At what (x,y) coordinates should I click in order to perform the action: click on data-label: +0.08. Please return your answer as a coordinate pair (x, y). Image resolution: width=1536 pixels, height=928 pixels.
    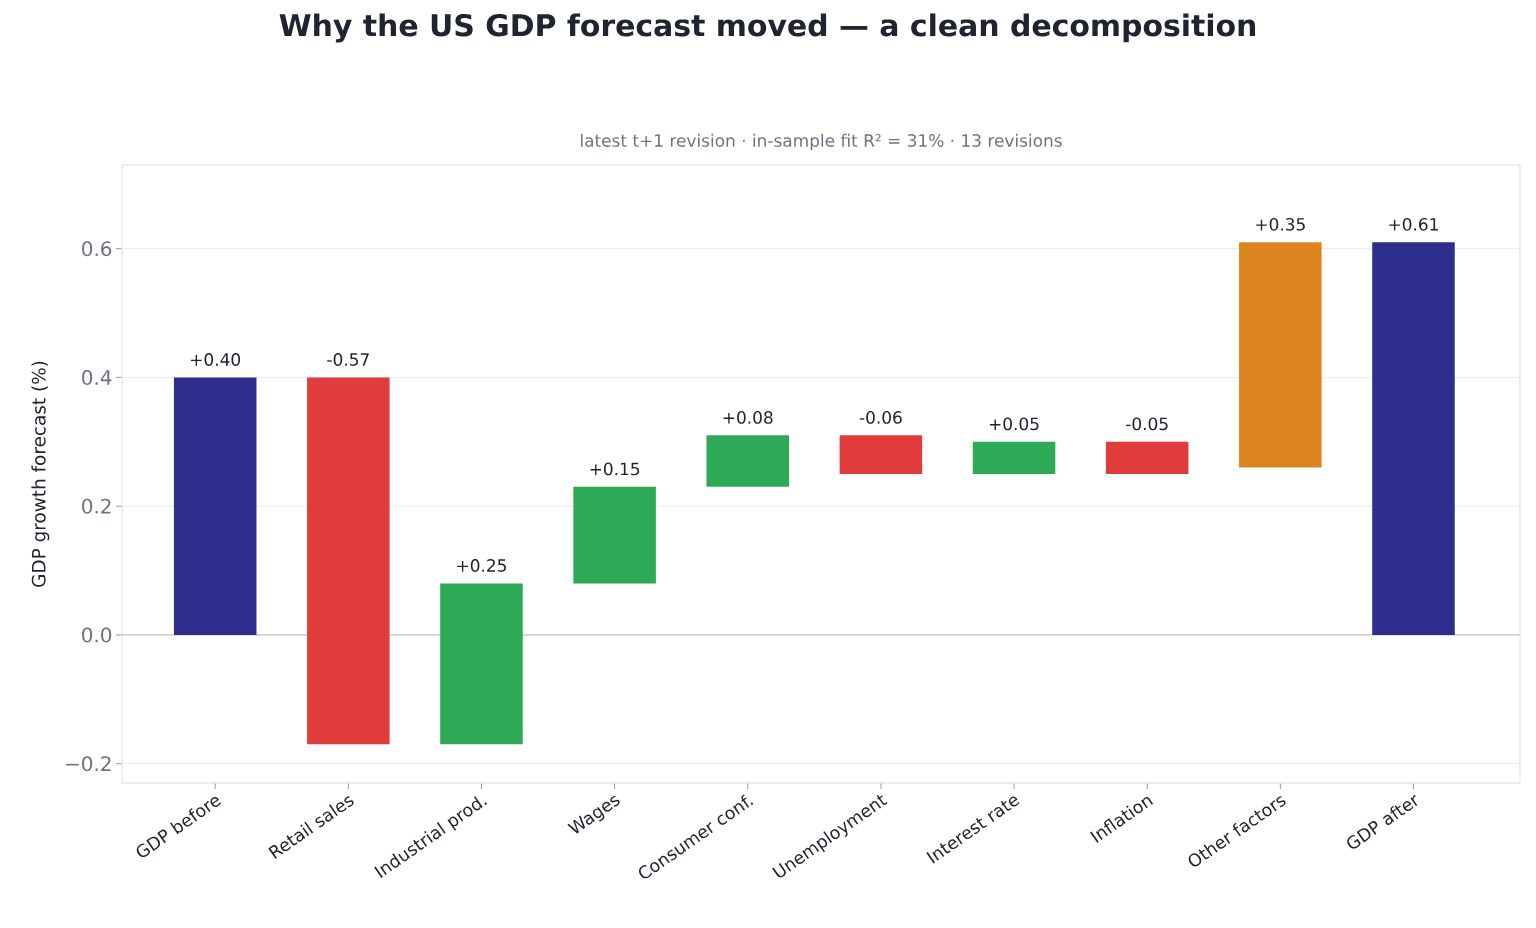
    Looking at the image, I should click on (748, 417).